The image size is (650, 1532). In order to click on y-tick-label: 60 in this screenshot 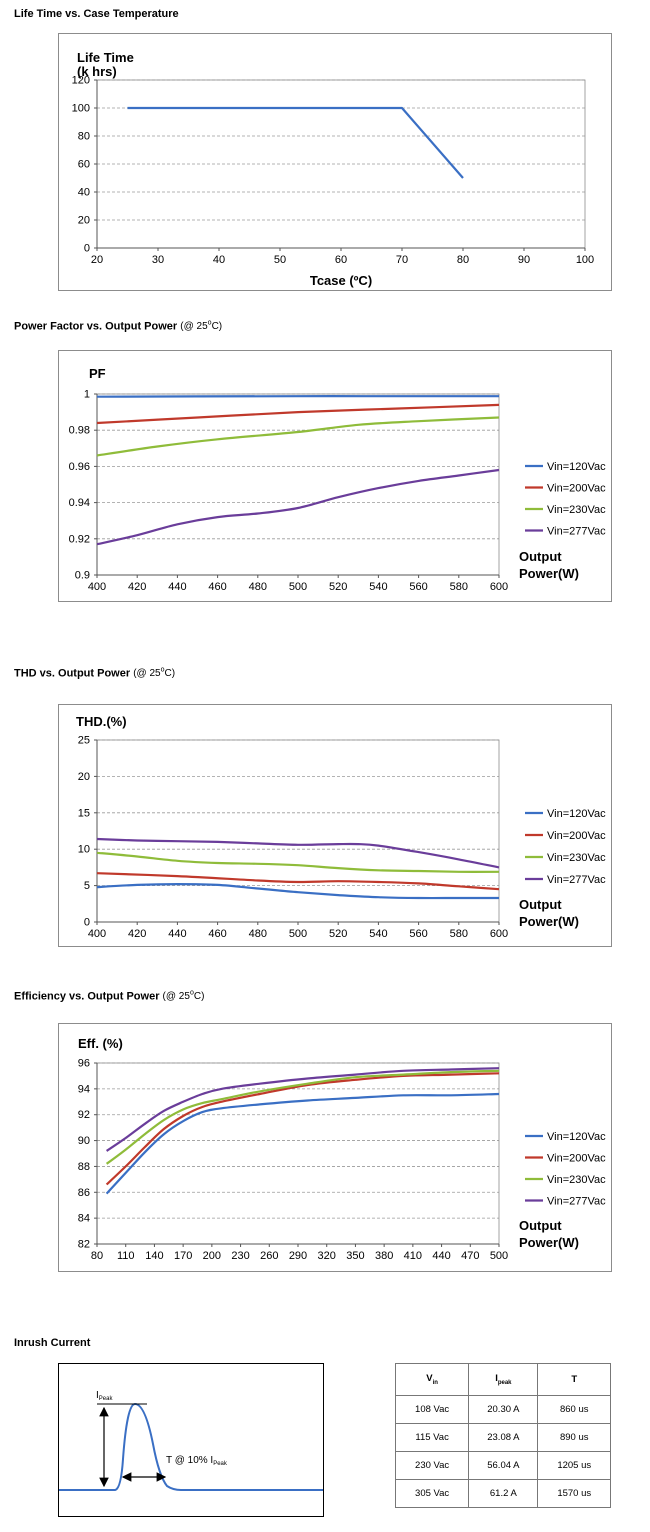, I will do `click(84, 165)`.